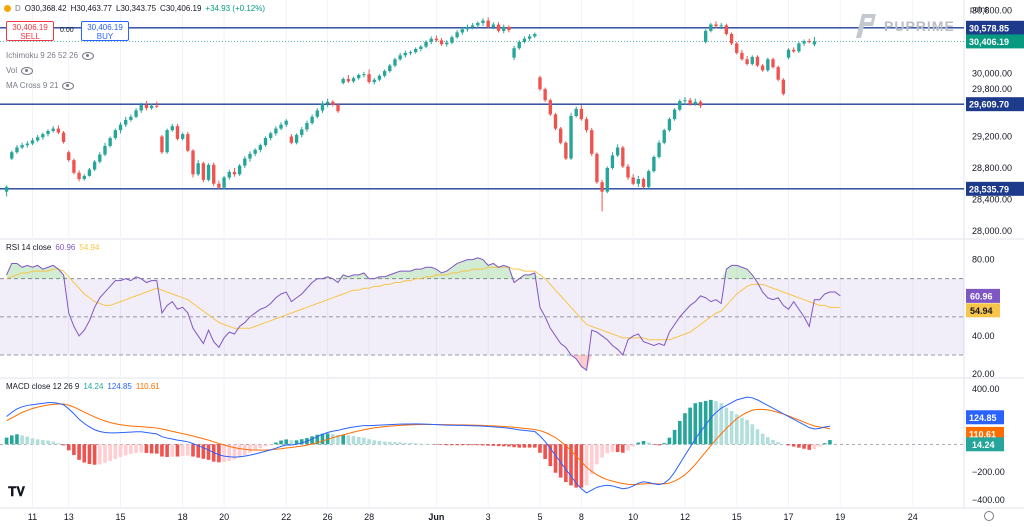 The image size is (1024, 527). I want to click on gear-icon, so click(989, 516).